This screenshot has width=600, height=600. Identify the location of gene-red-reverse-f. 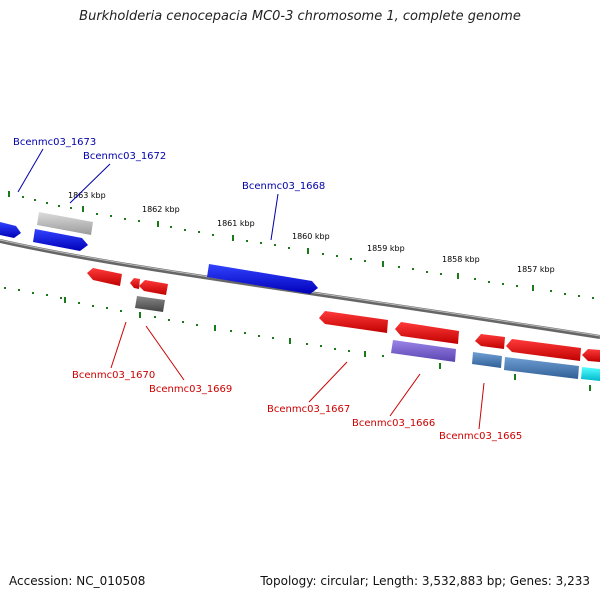
(591, 355).